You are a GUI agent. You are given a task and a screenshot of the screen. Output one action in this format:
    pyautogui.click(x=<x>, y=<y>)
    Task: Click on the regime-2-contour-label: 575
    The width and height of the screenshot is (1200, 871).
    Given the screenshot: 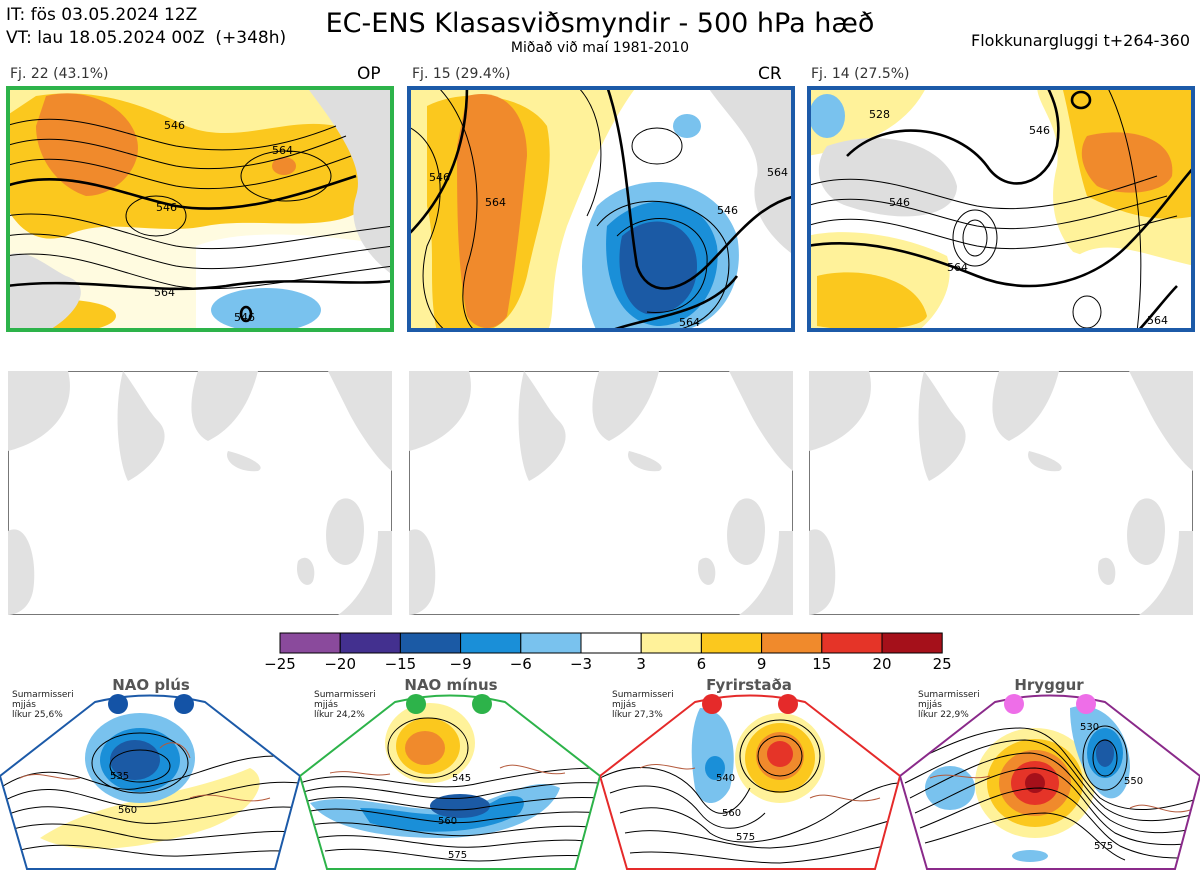 What is the action you would take?
    pyautogui.click(x=457, y=855)
    